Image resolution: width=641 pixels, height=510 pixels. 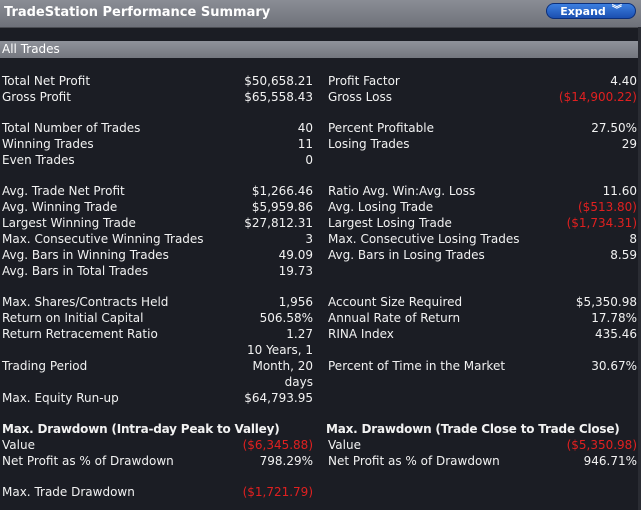 I want to click on metric-label: Max. Trade Drawdown, so click(x=68, y=492).